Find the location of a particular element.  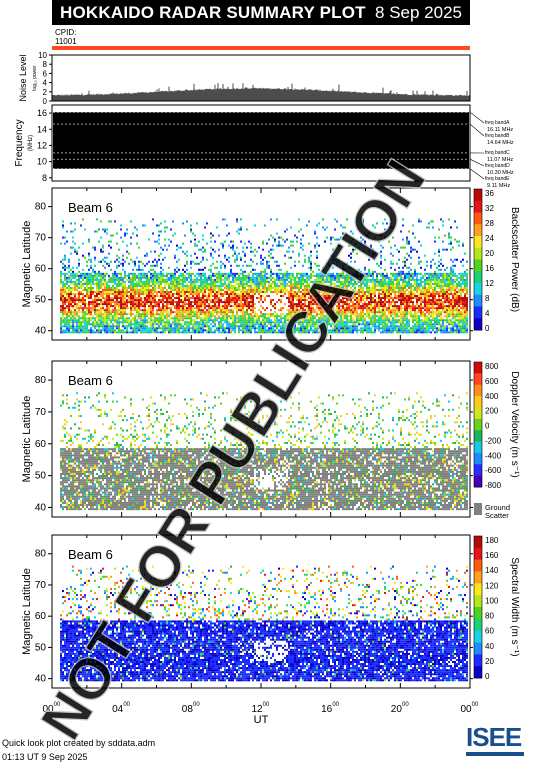

noise-tick-label: 10 is located at coordinates (42, 55).